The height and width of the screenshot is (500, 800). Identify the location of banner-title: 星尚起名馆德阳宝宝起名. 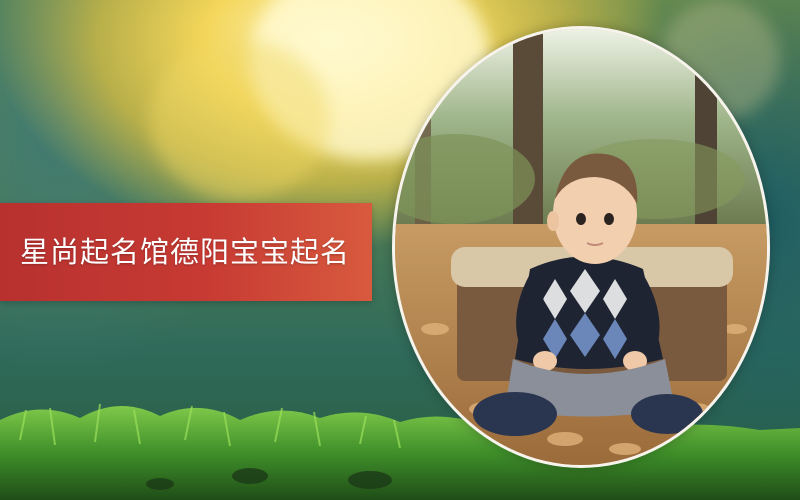
(185, 252).